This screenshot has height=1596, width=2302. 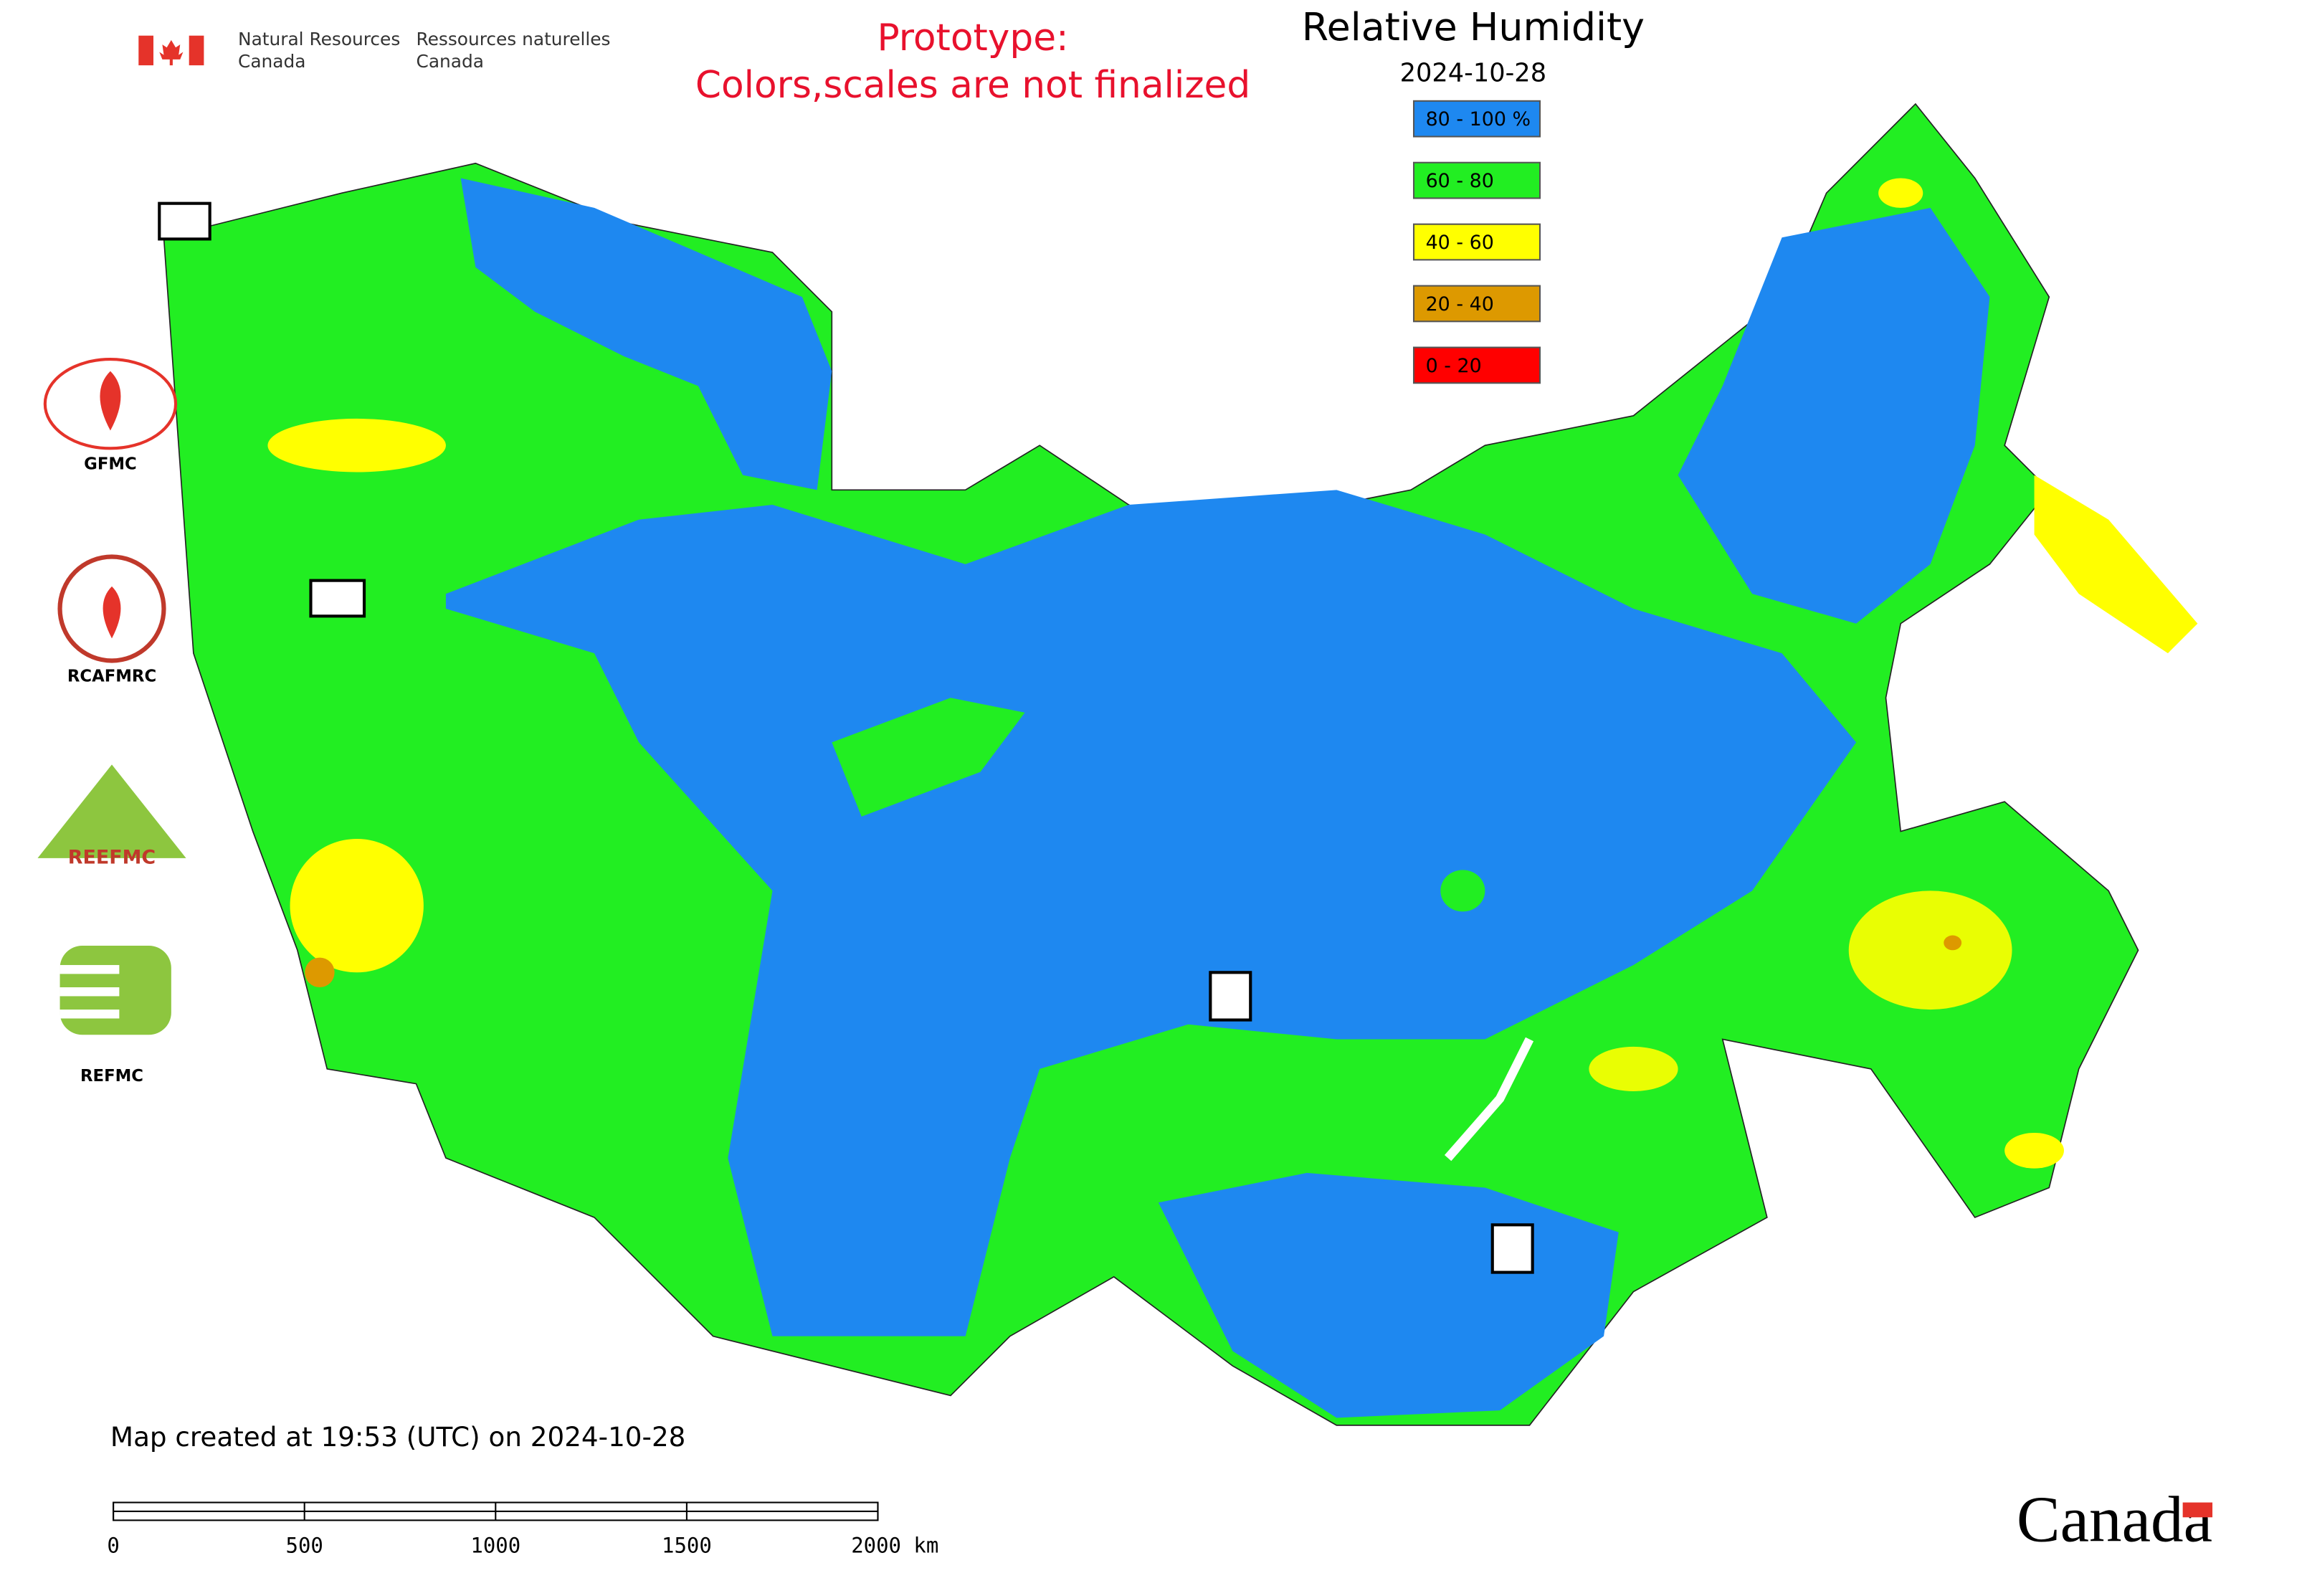 I want to click on dept-en: Canada, so click(x=271, y=61).